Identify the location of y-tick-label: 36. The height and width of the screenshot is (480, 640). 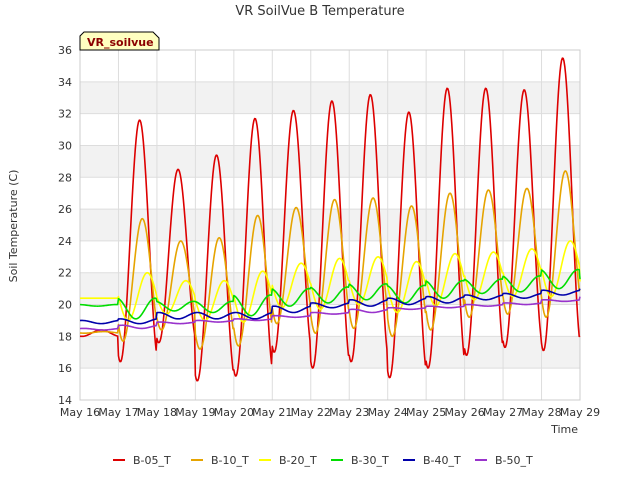
(65, 50).